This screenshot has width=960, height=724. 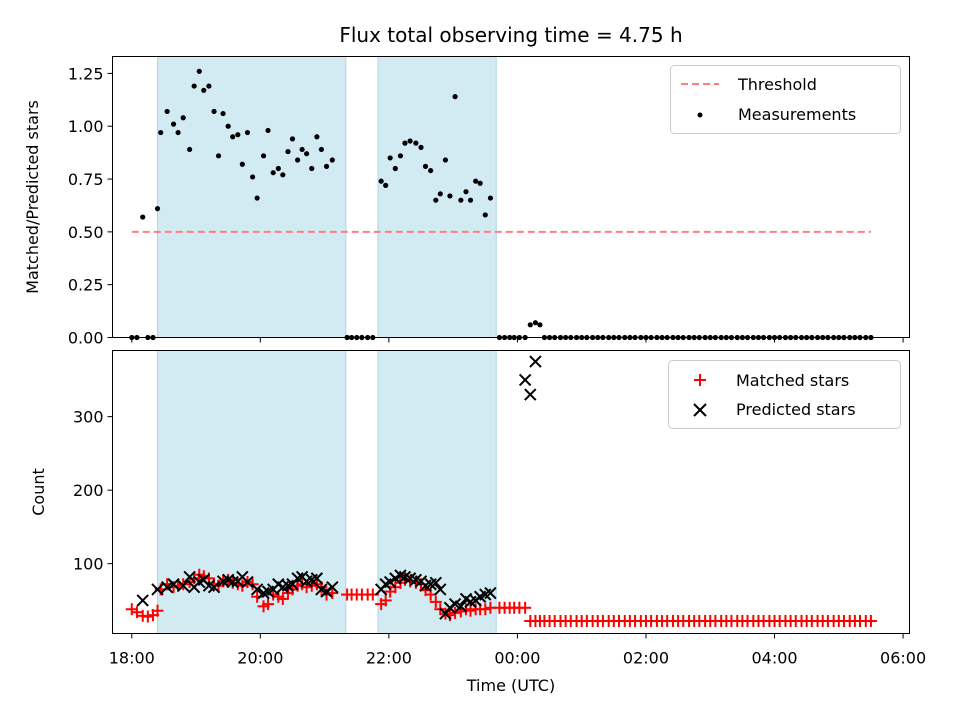 What do you see at coordinates (774, 658) in the screenshot?
I see `xtick-label: 04:00` at bounding box center [774, 658].